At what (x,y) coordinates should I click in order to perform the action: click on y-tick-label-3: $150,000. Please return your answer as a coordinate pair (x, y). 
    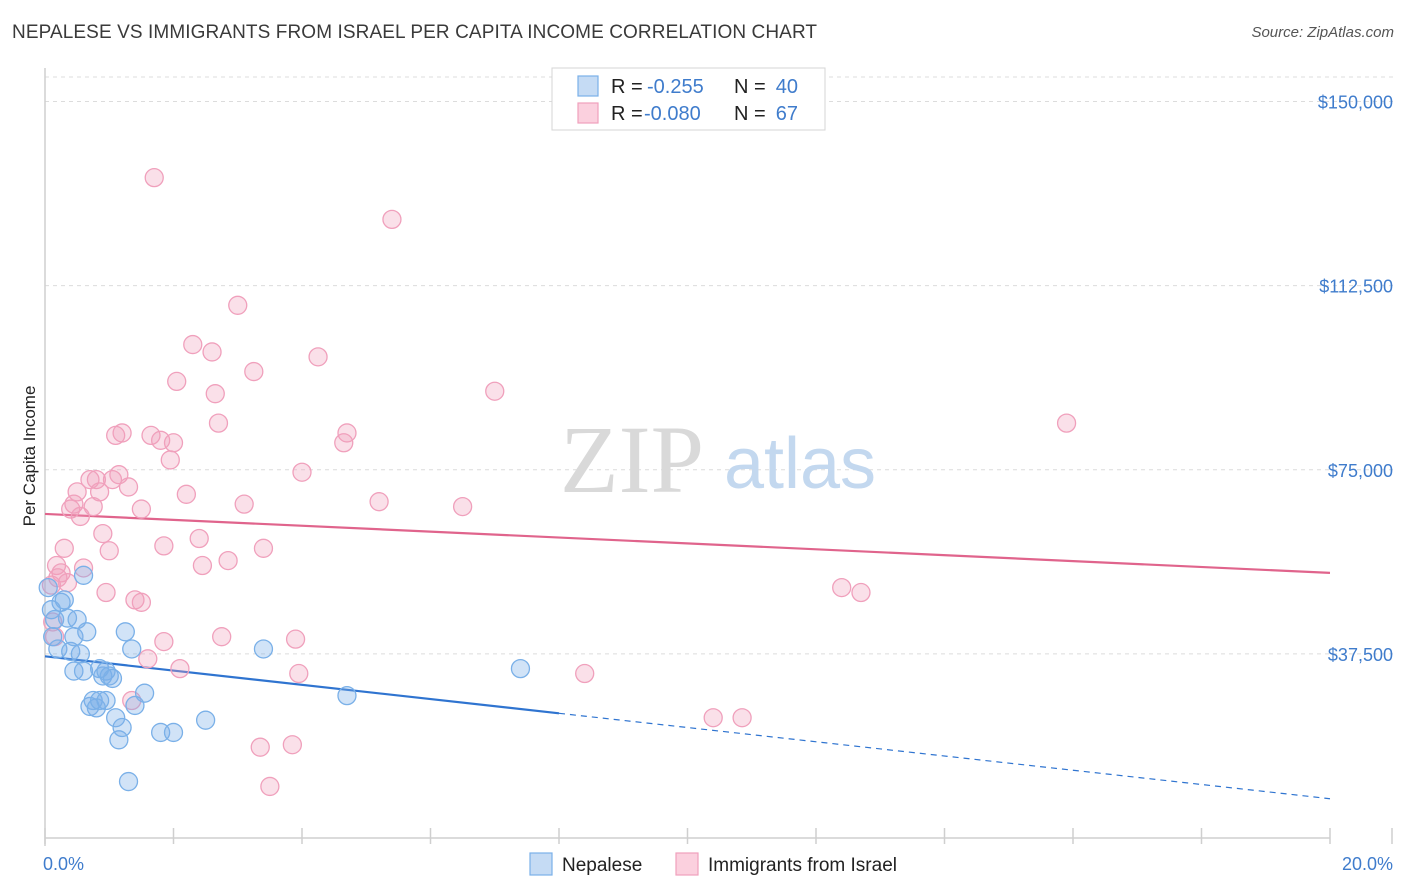
    Looking at the image, I should click on (1355, 103).